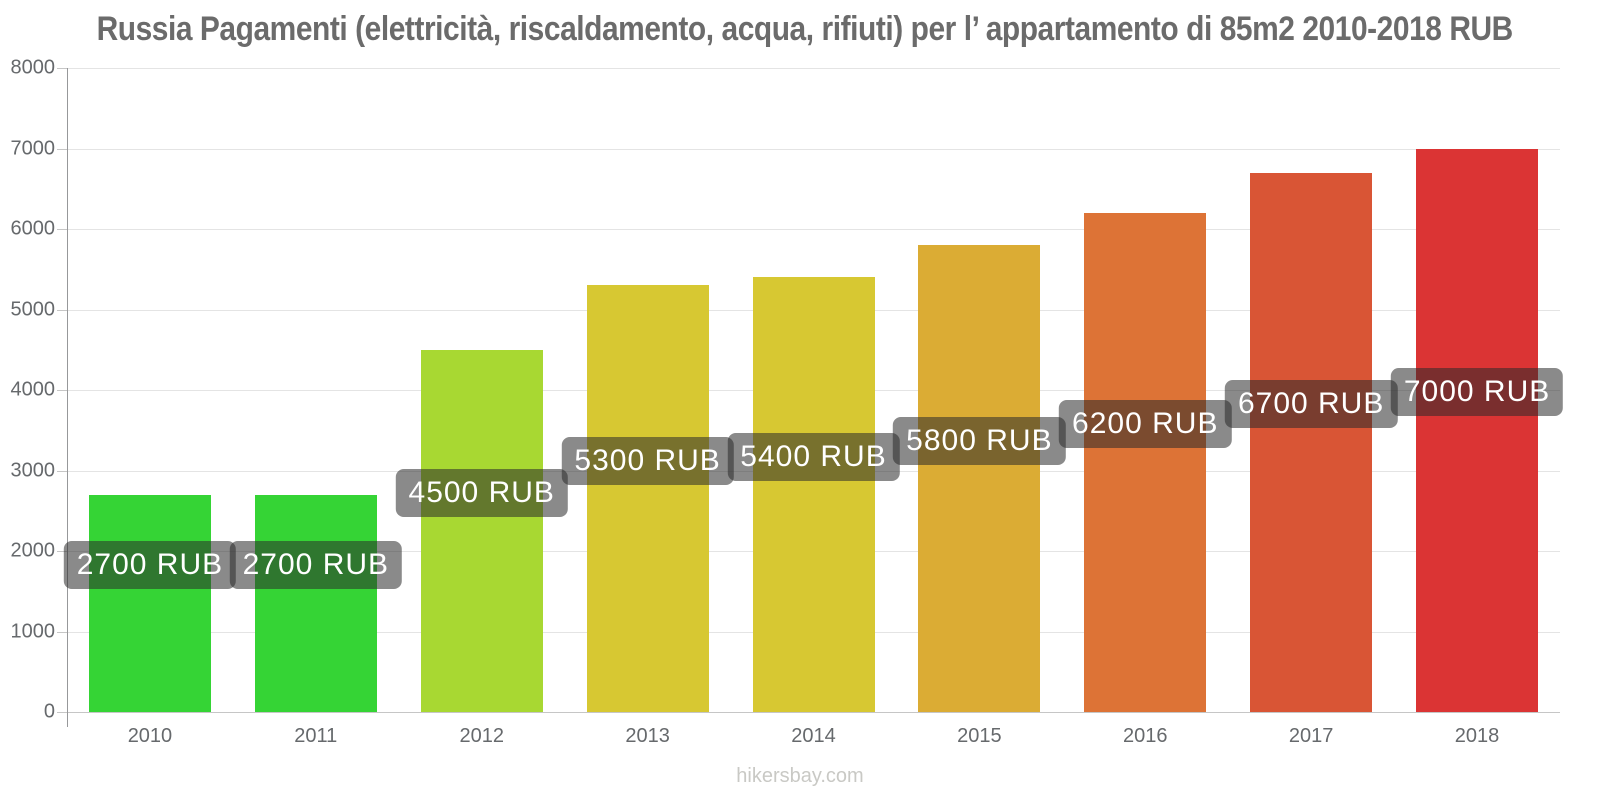  Describe the element at coordinates (150, 565) in the screenshot. I see `bar-value-label-2010: 2700 RUB` at that location.